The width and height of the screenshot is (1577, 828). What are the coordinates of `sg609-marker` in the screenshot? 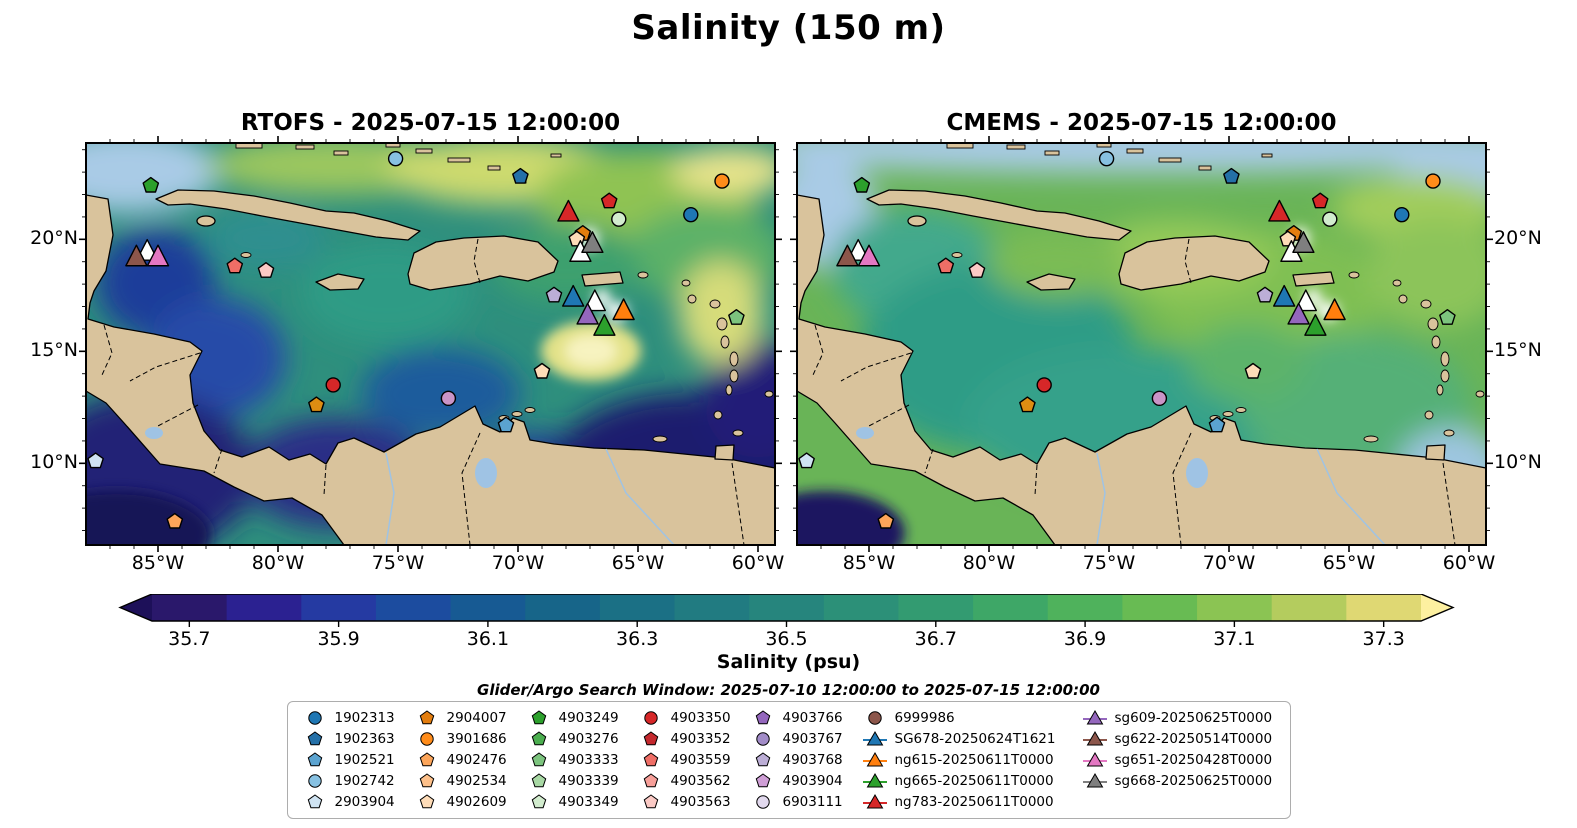 It's located at (1298, 313).